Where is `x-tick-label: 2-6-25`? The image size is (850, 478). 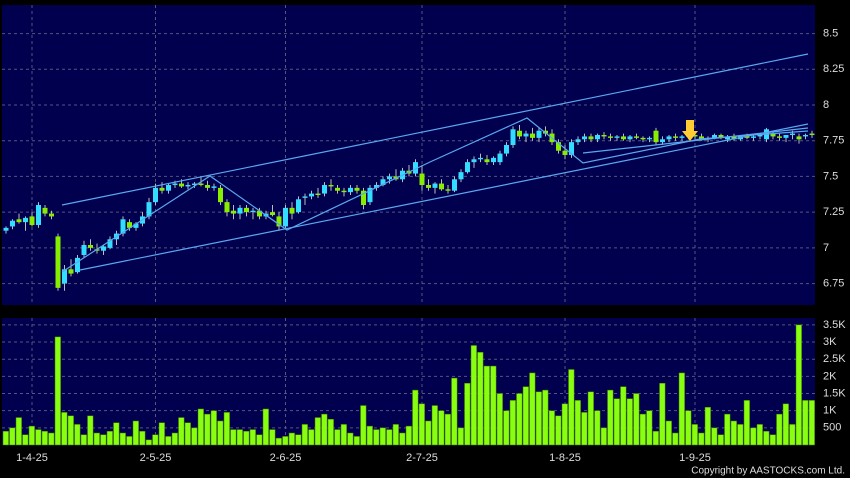
x-tick-label: 2-6-25 is located at coordinates (286, 458).